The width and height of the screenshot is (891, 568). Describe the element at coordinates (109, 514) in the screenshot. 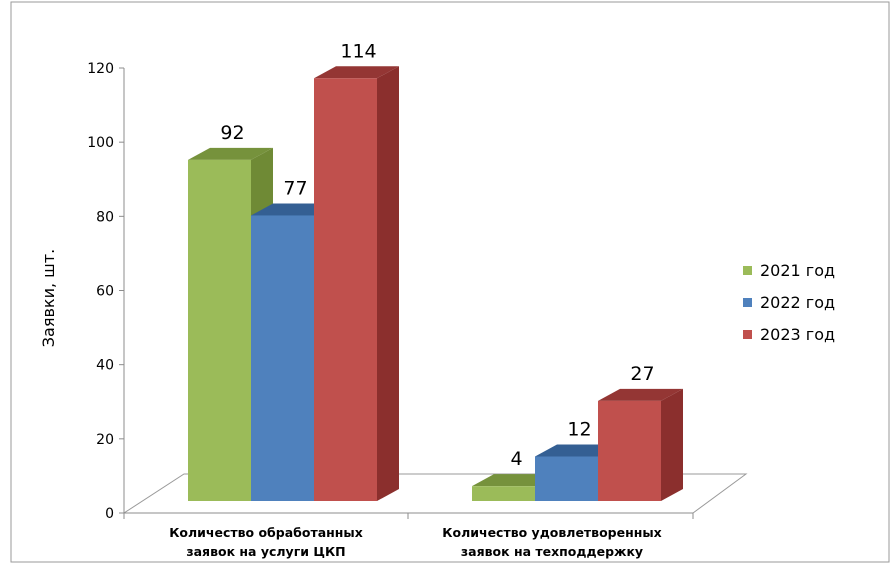

I see `y-tick-label: 0` at that location.